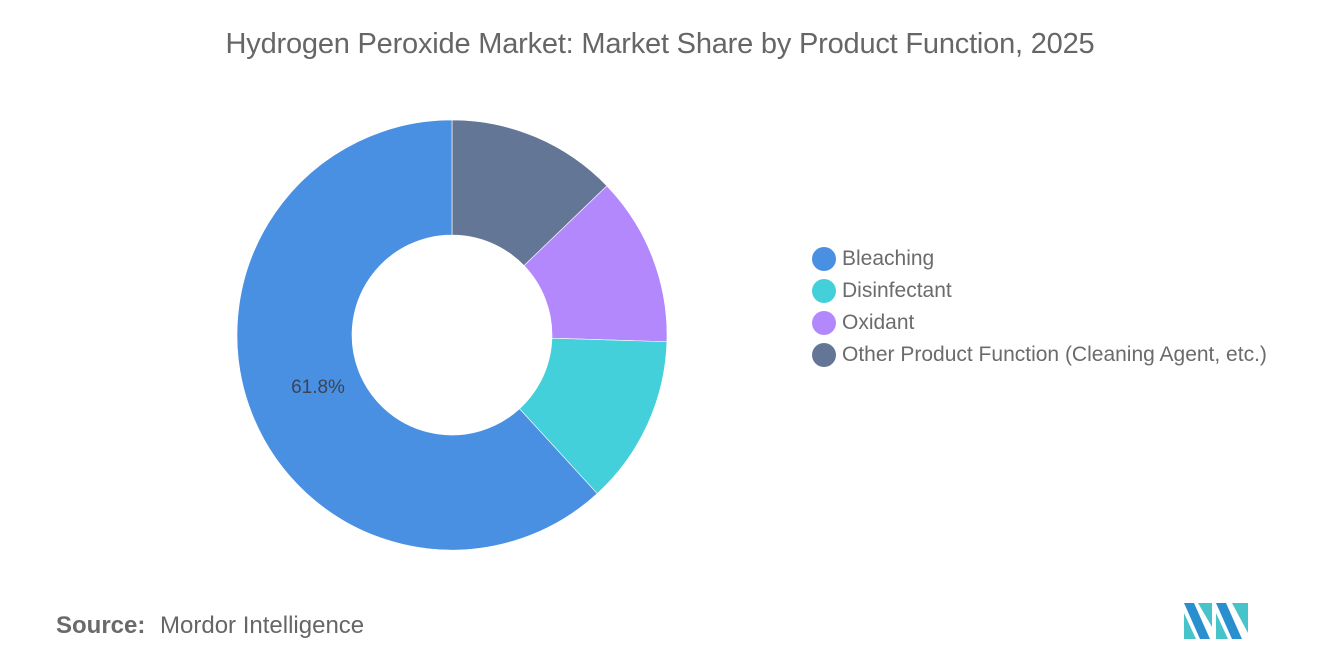 This screenshot has width=1320, height=665. Describe the element at coordinates (1042, 323) in the screenshot. I see `legend-item: Oxidant` at that location.